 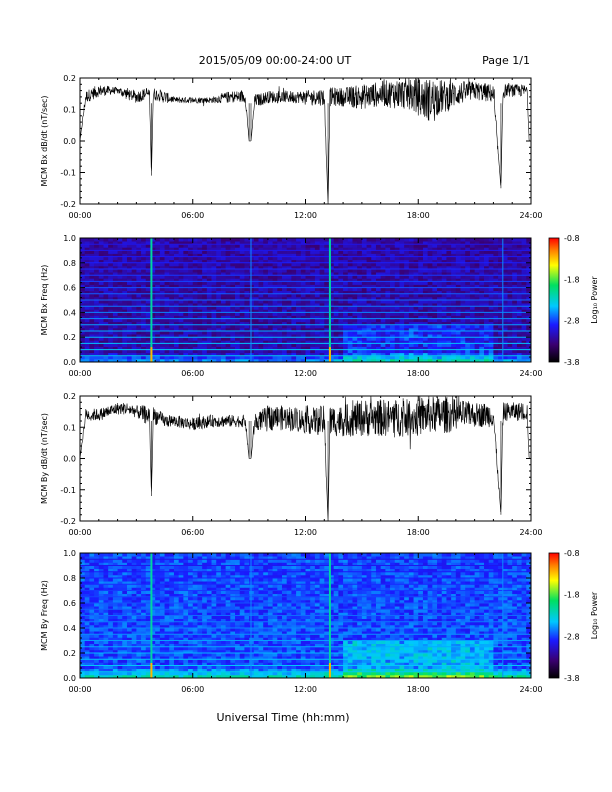 What do you see at coordinates (44, 458) in the screenshot?
I see `y-axis-title: MCM By dB/dt (nT/sec)` at bounding box center [44, 458].